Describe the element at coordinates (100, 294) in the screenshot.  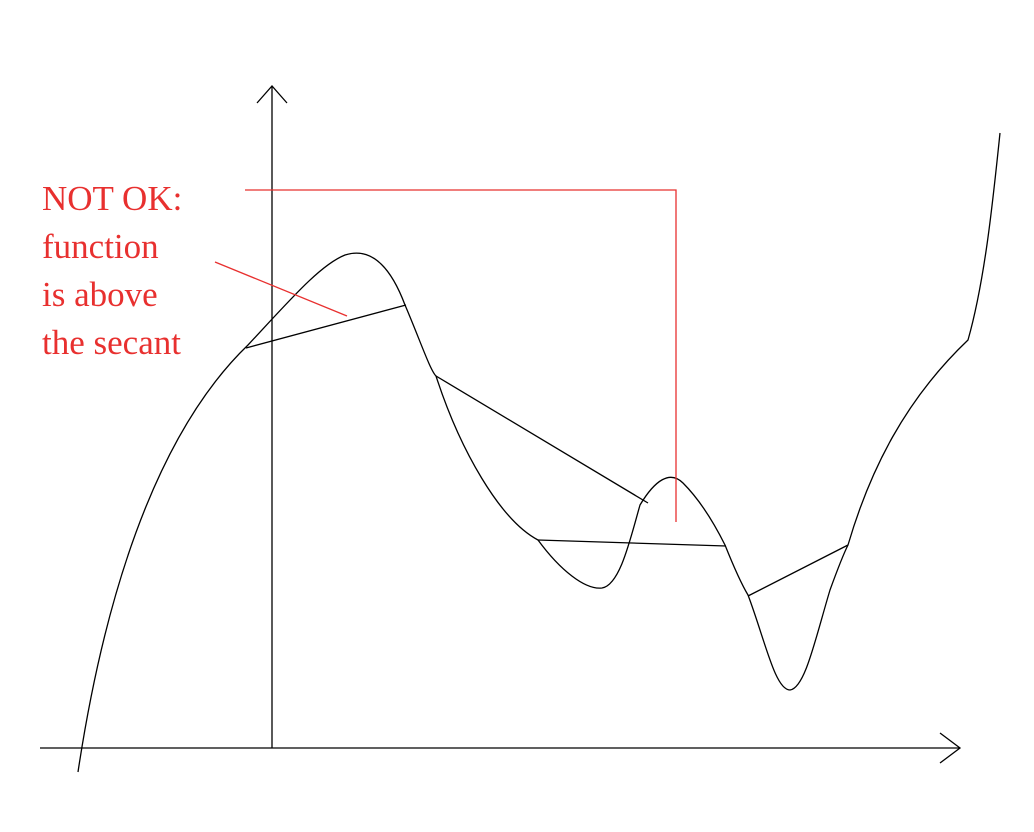
I see `annotation-line: is above` at that location.